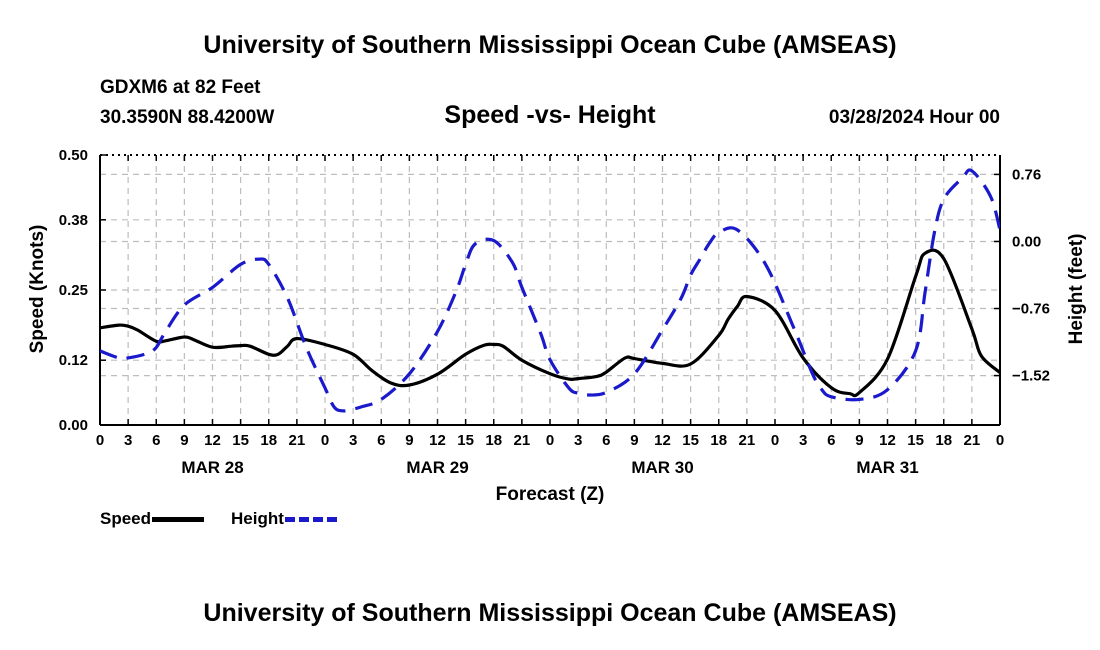 This screenshot has height=650, width=1100. I want to click on x-day-label: MAR 29, so click(437, 467).